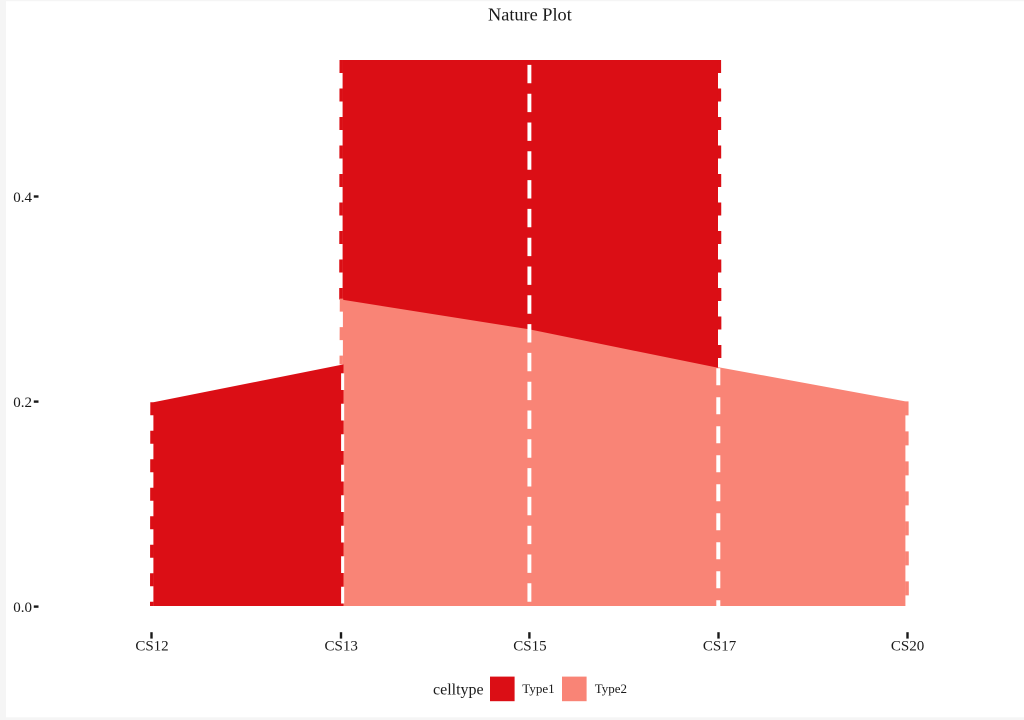 The image size is (1024, 720). What do you see at coordinates (529, 647) in the screenshot?
I see `svg-text: CS15` at bounding box center [529, 647].